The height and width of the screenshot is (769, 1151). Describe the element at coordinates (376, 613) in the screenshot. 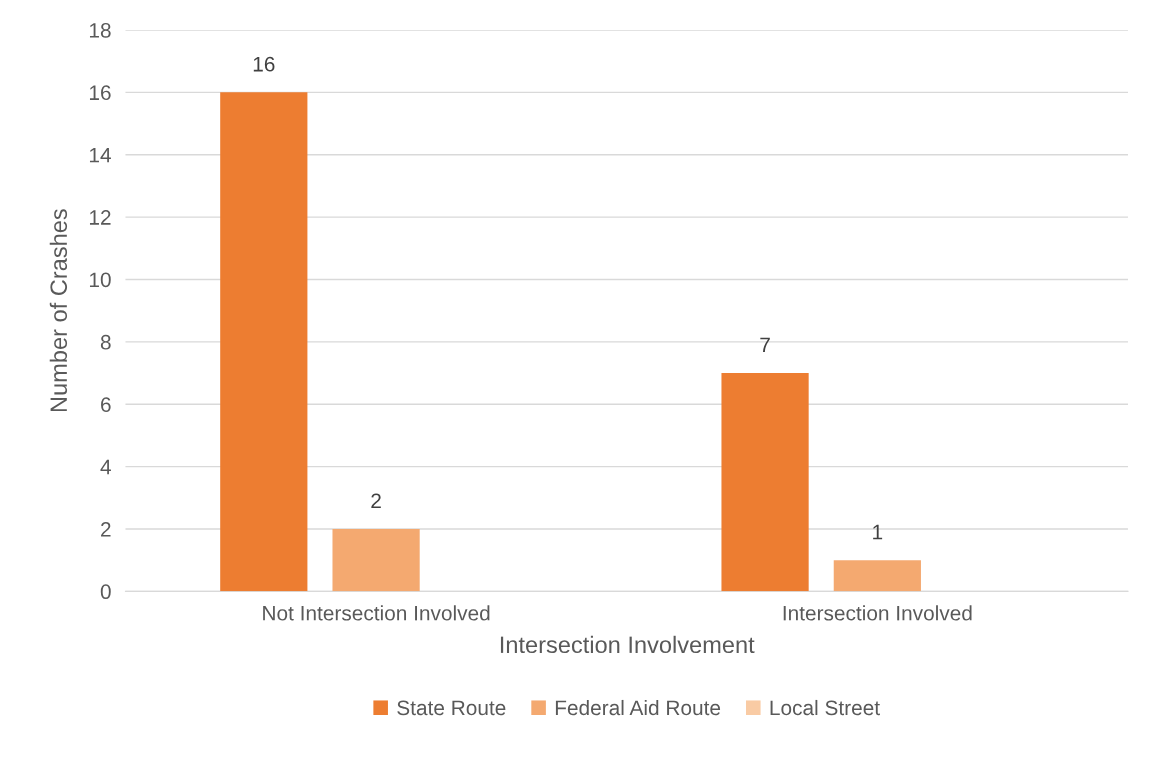

I see `x-tick-label: Not Intersection Involved` at that location.